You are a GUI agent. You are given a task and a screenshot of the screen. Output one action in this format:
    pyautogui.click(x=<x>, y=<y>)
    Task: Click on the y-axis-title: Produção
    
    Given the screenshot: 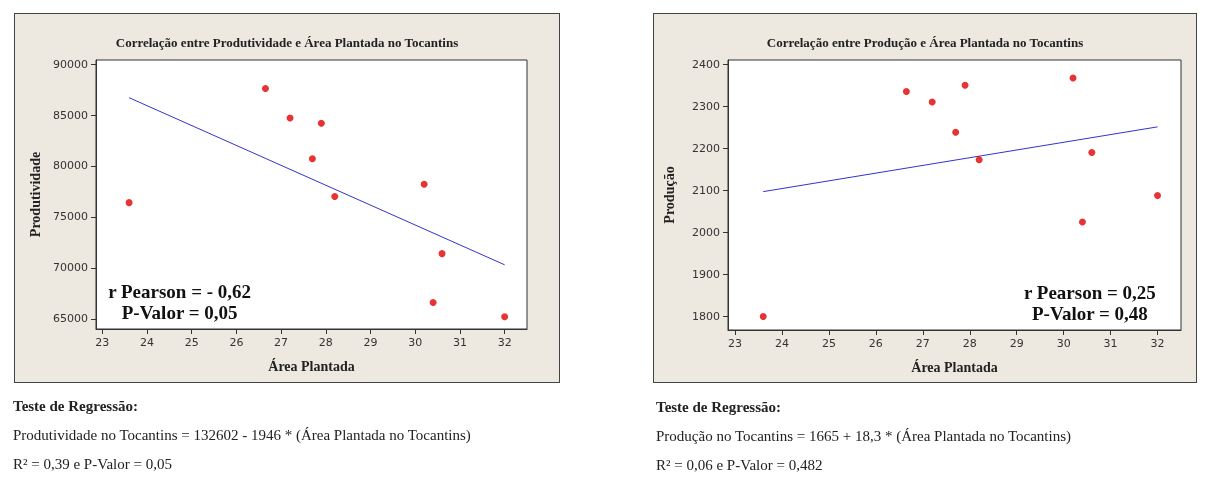 What is the action you would take?
    pyautogui.click(x=669, y=195)
    